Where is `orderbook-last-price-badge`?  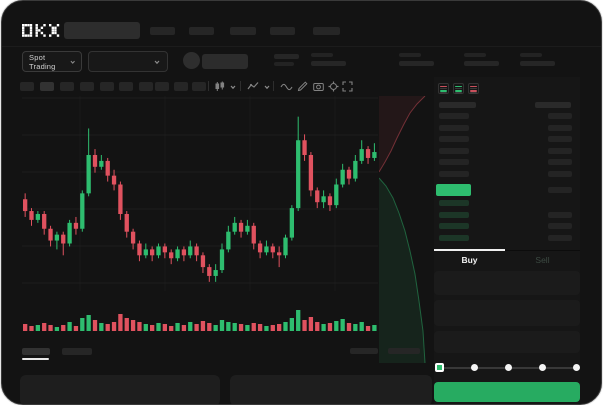
orderbook-last-price-badge is located at coordinates (453, 190).